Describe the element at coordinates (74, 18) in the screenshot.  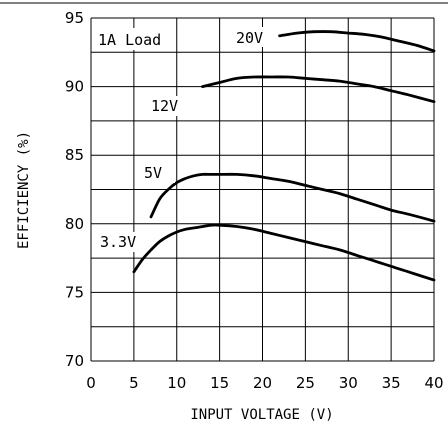
I see `y-tick-label: 95` at that location.